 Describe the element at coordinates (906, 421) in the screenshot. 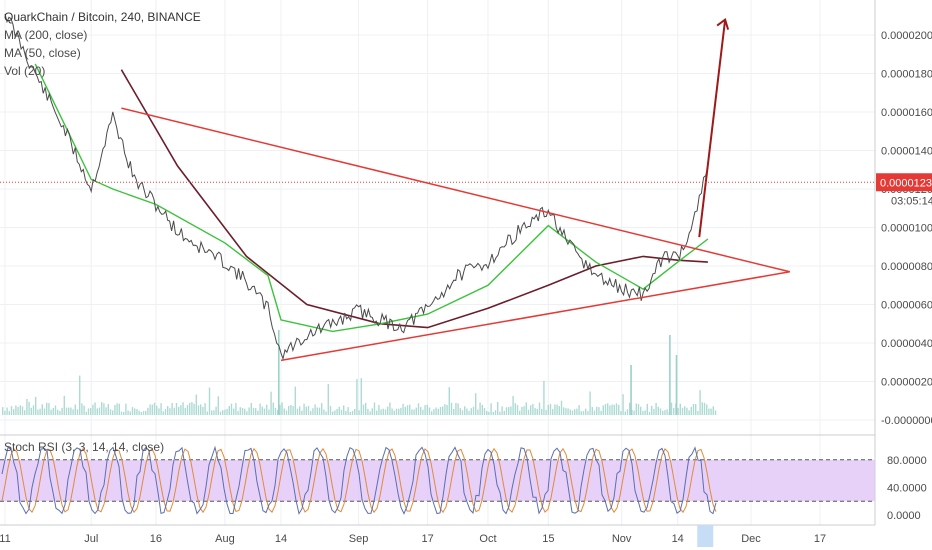

I see `price-axis-label: -0.00000000` at that location.